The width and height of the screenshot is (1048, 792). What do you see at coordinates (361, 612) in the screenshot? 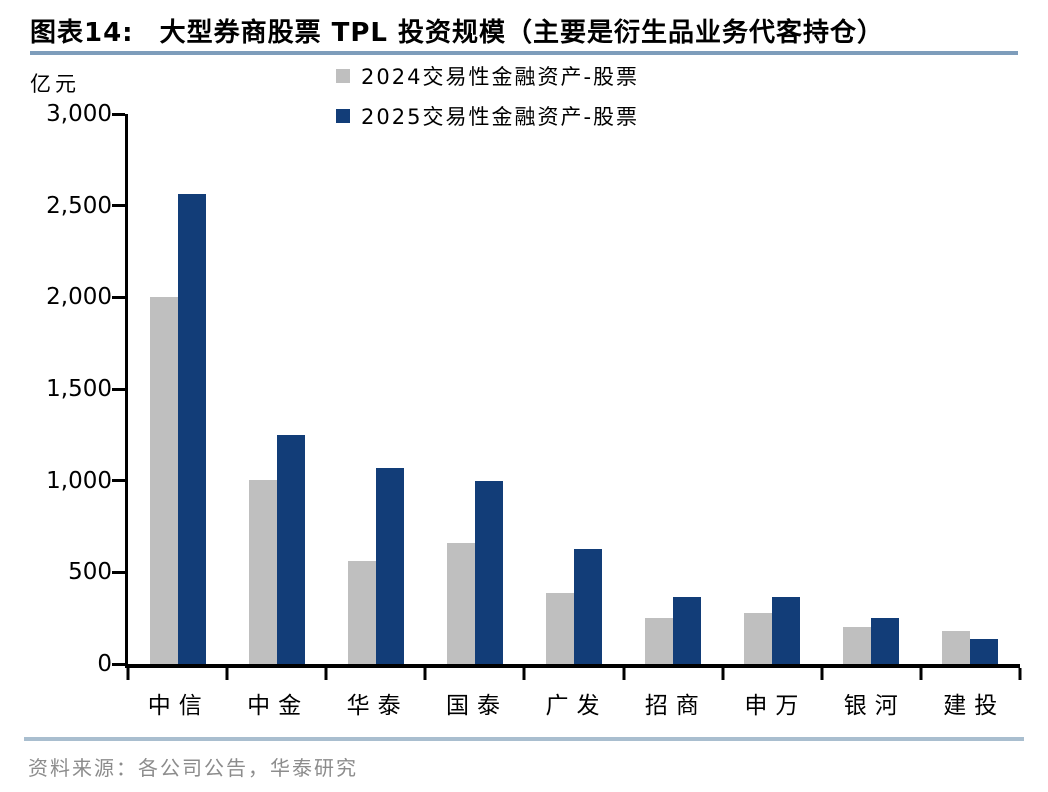
I see `bar-2024-华泰` at bounding box center [361, 612].